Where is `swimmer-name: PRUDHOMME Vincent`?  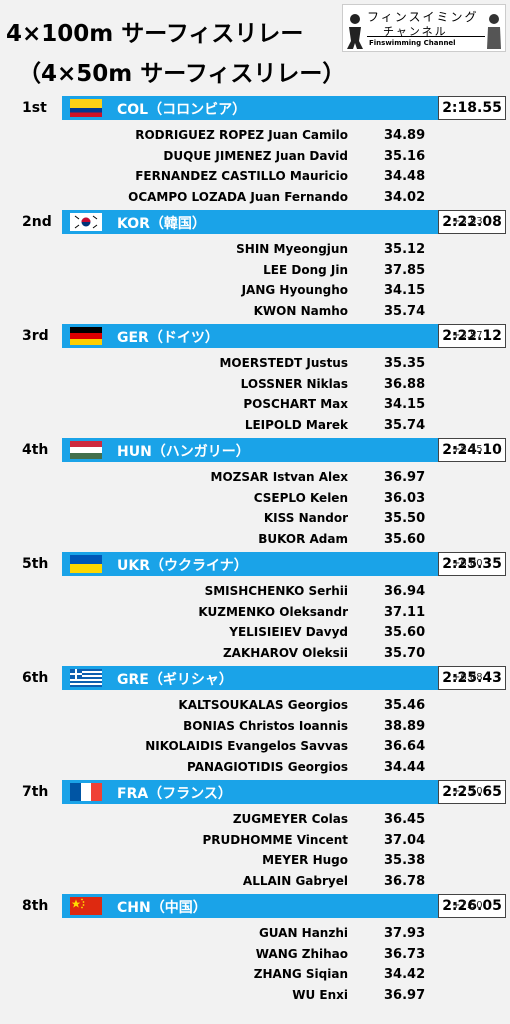
swimmer-name: PRUDHOMME Vincent is located at coordinates (275, 839).